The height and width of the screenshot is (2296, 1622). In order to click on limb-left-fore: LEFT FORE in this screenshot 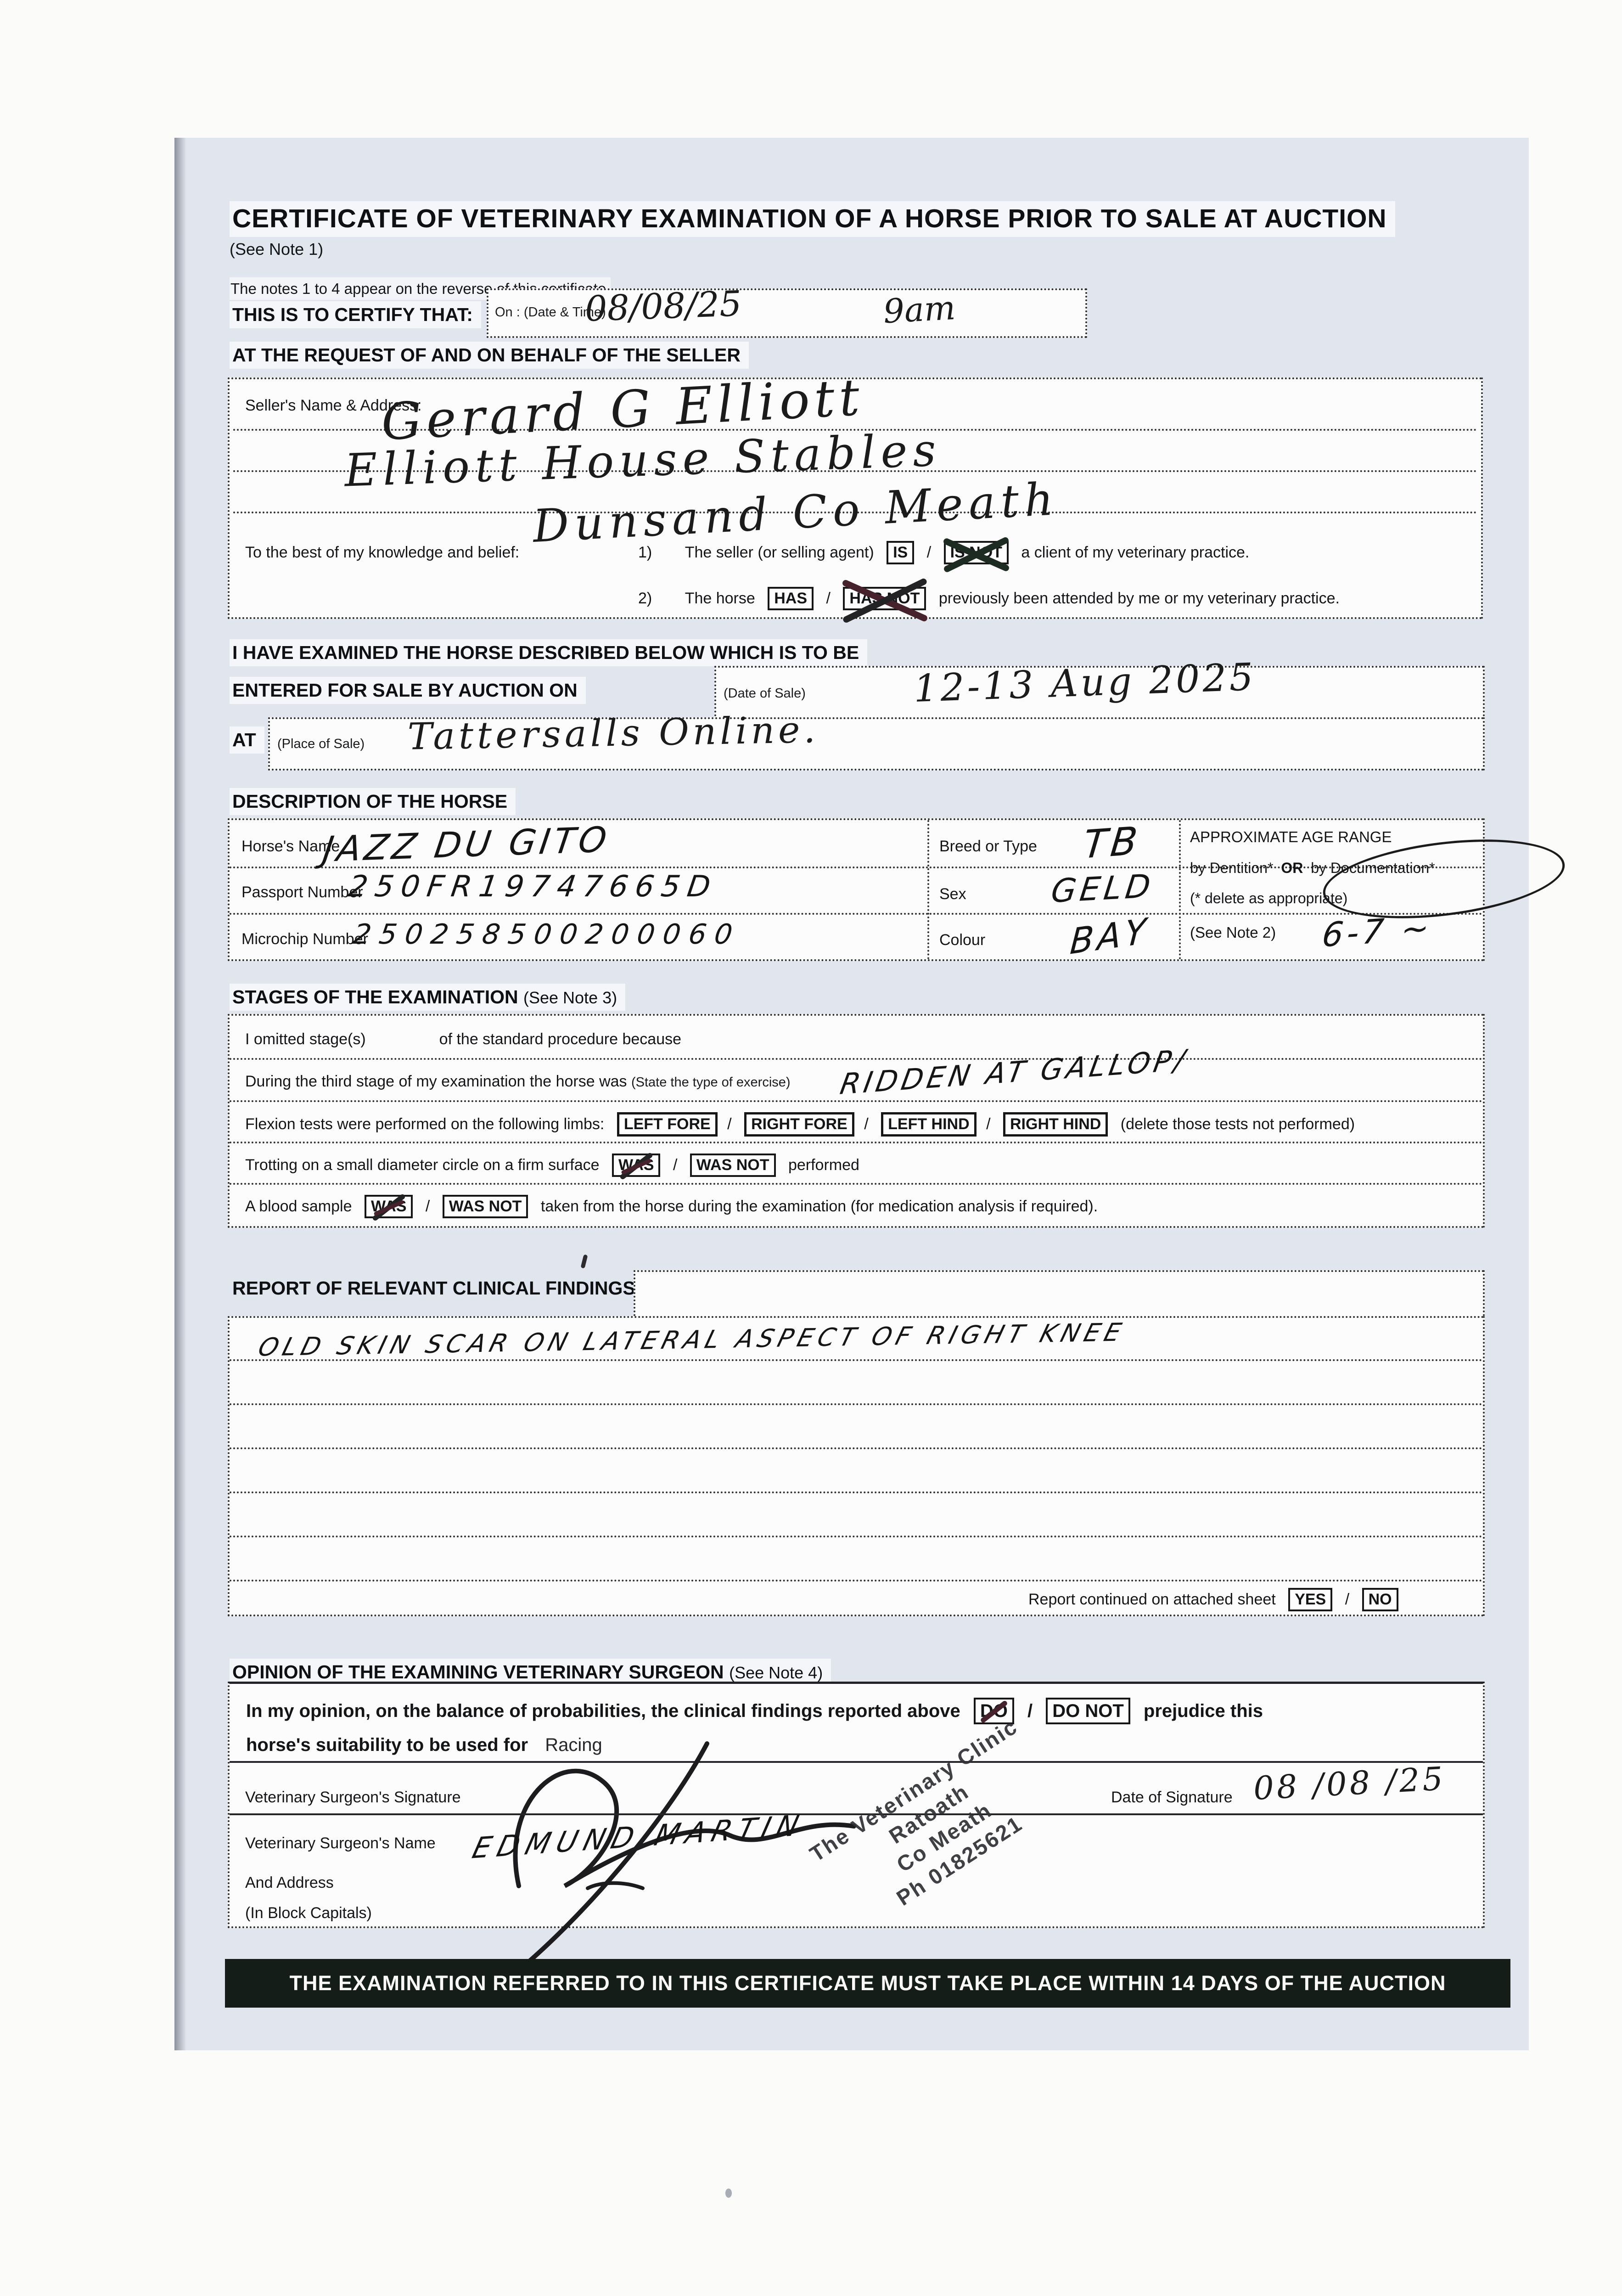, I will do `click(667, 1124)`.